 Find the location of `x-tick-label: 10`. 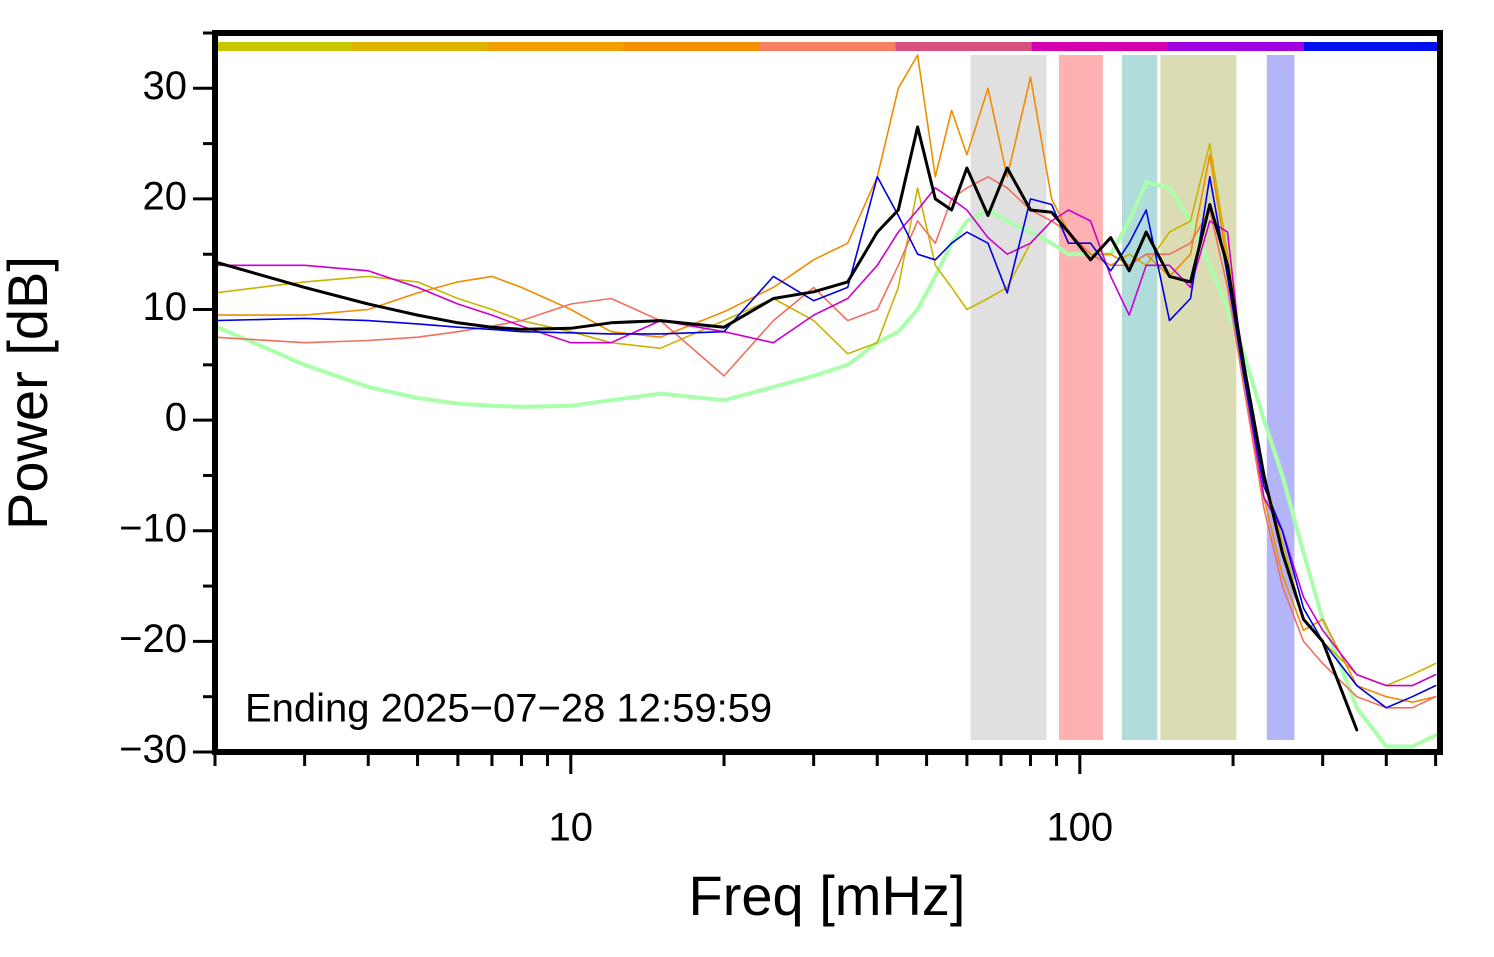

x-tick-label: 10 is located at coordinates (571, 828).